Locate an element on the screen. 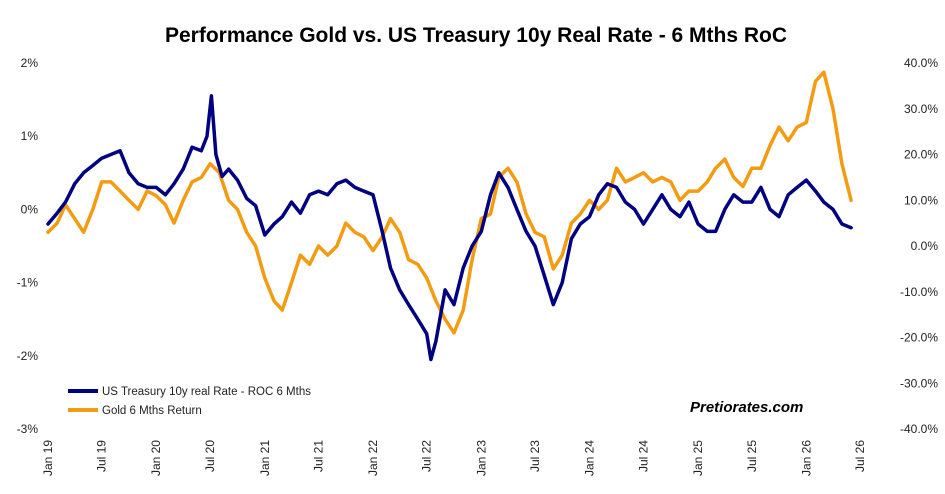 The height and width of the screenshot is (494, 945). x-tick-label: Jul 24 is located at coordinates (644, 456).